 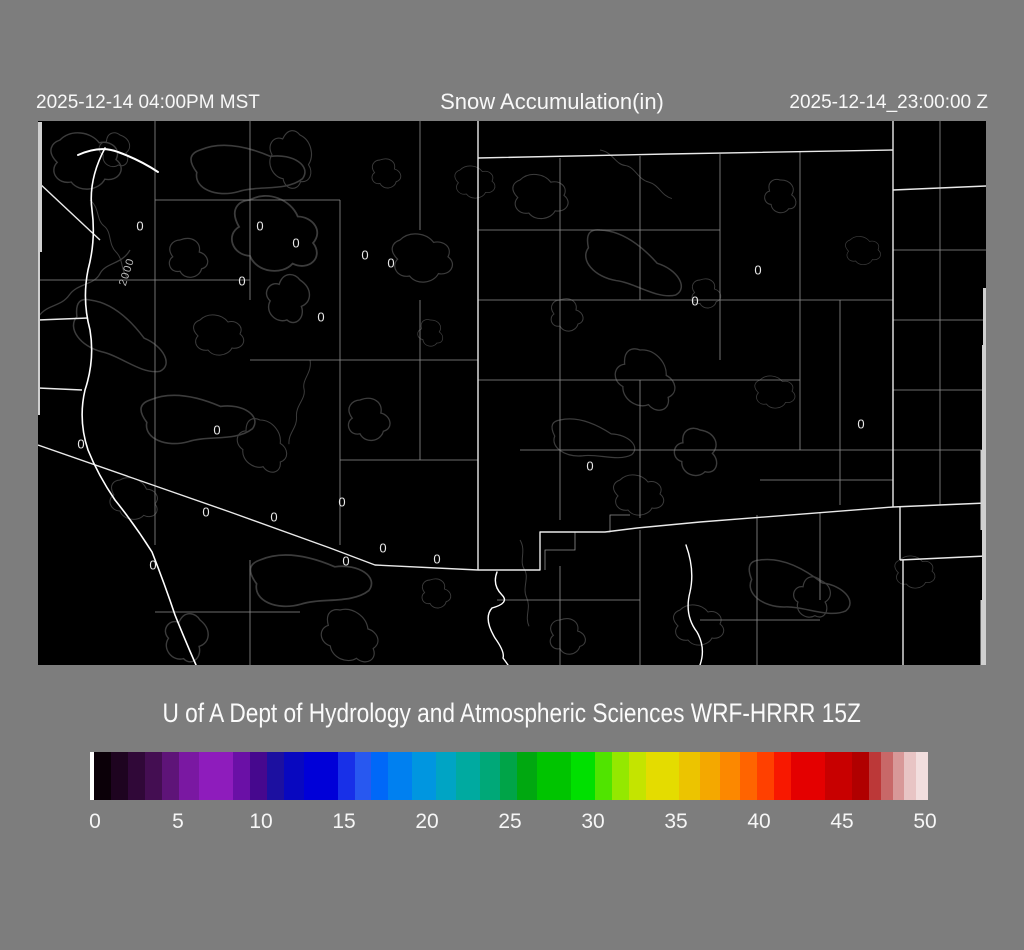 I want to click on colorbar-tick-label: 40, so click(x=759, y=821).